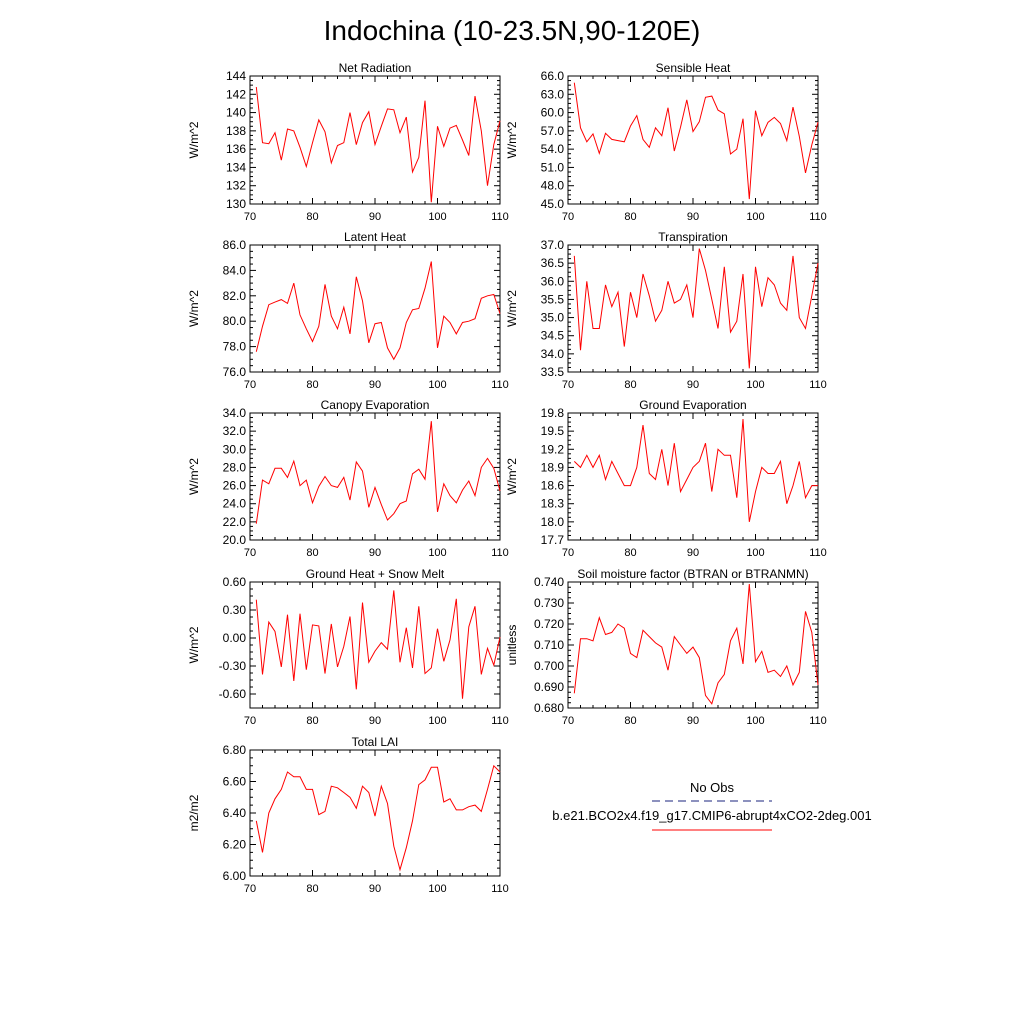 The width and height of the screenshot is (1024, 1024). I want to click on y-tick-label: 60.0, so click(553, 113).